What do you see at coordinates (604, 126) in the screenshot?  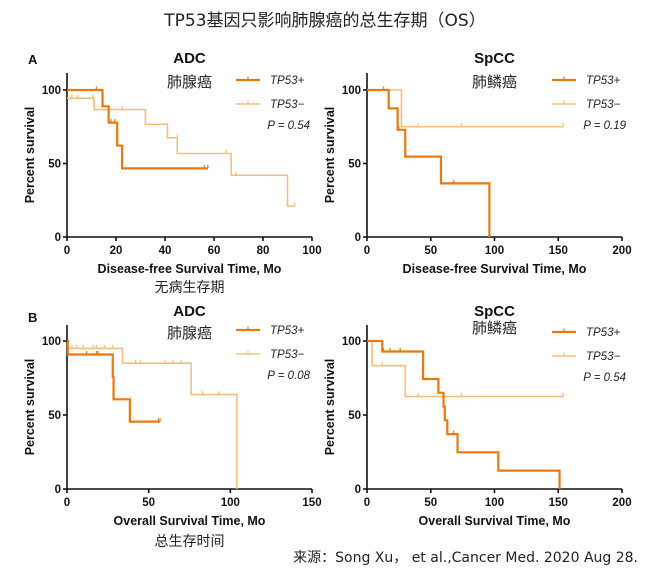 I see `p-value: P = 0.19` at bounding box center [604, 126].